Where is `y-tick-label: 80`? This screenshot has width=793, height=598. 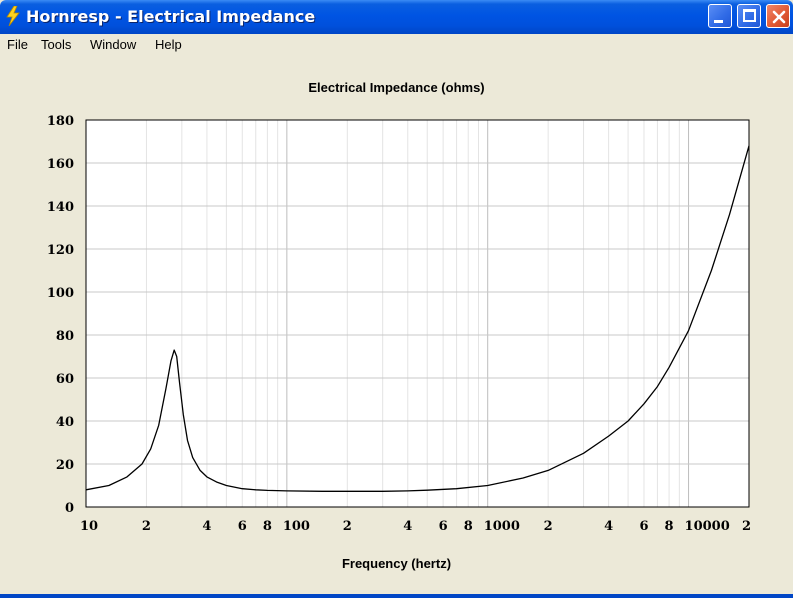 y-tick-label: 80 is located at coordinates (65, 336).